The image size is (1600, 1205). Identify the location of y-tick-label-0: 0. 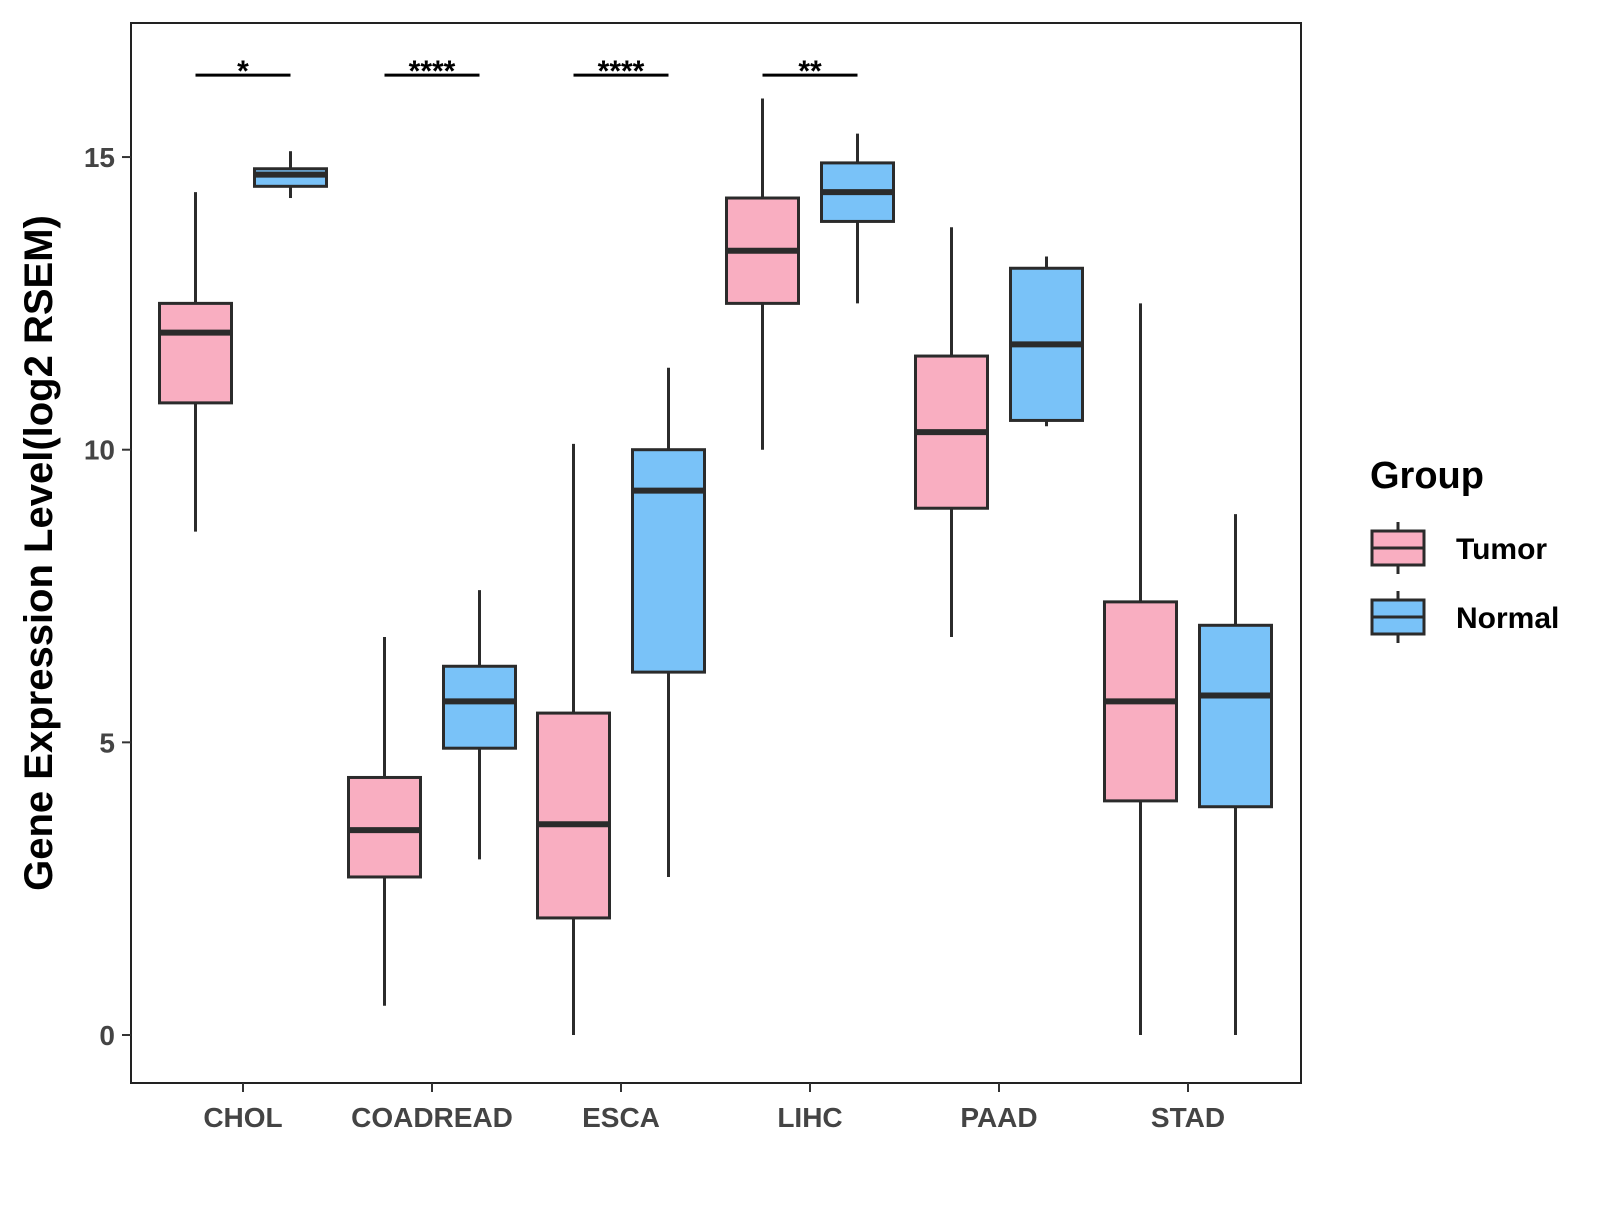
(107, 1035).